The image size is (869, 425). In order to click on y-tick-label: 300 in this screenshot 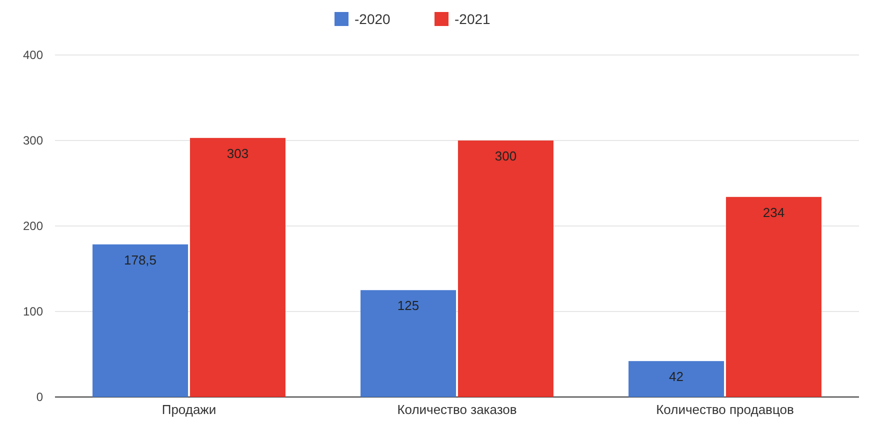, I will do `click(33, 141)`.